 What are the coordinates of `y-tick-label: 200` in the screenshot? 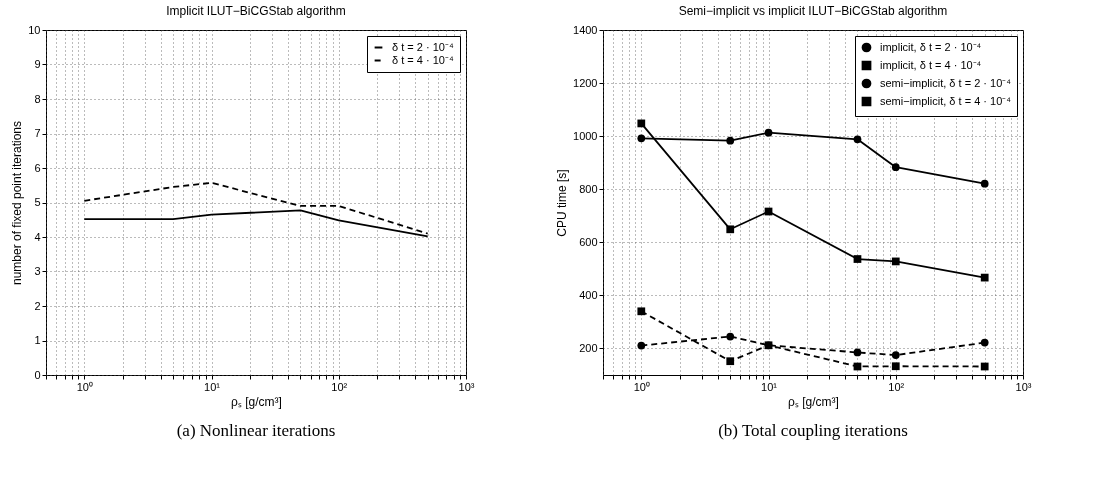 It's located at (588, 347).